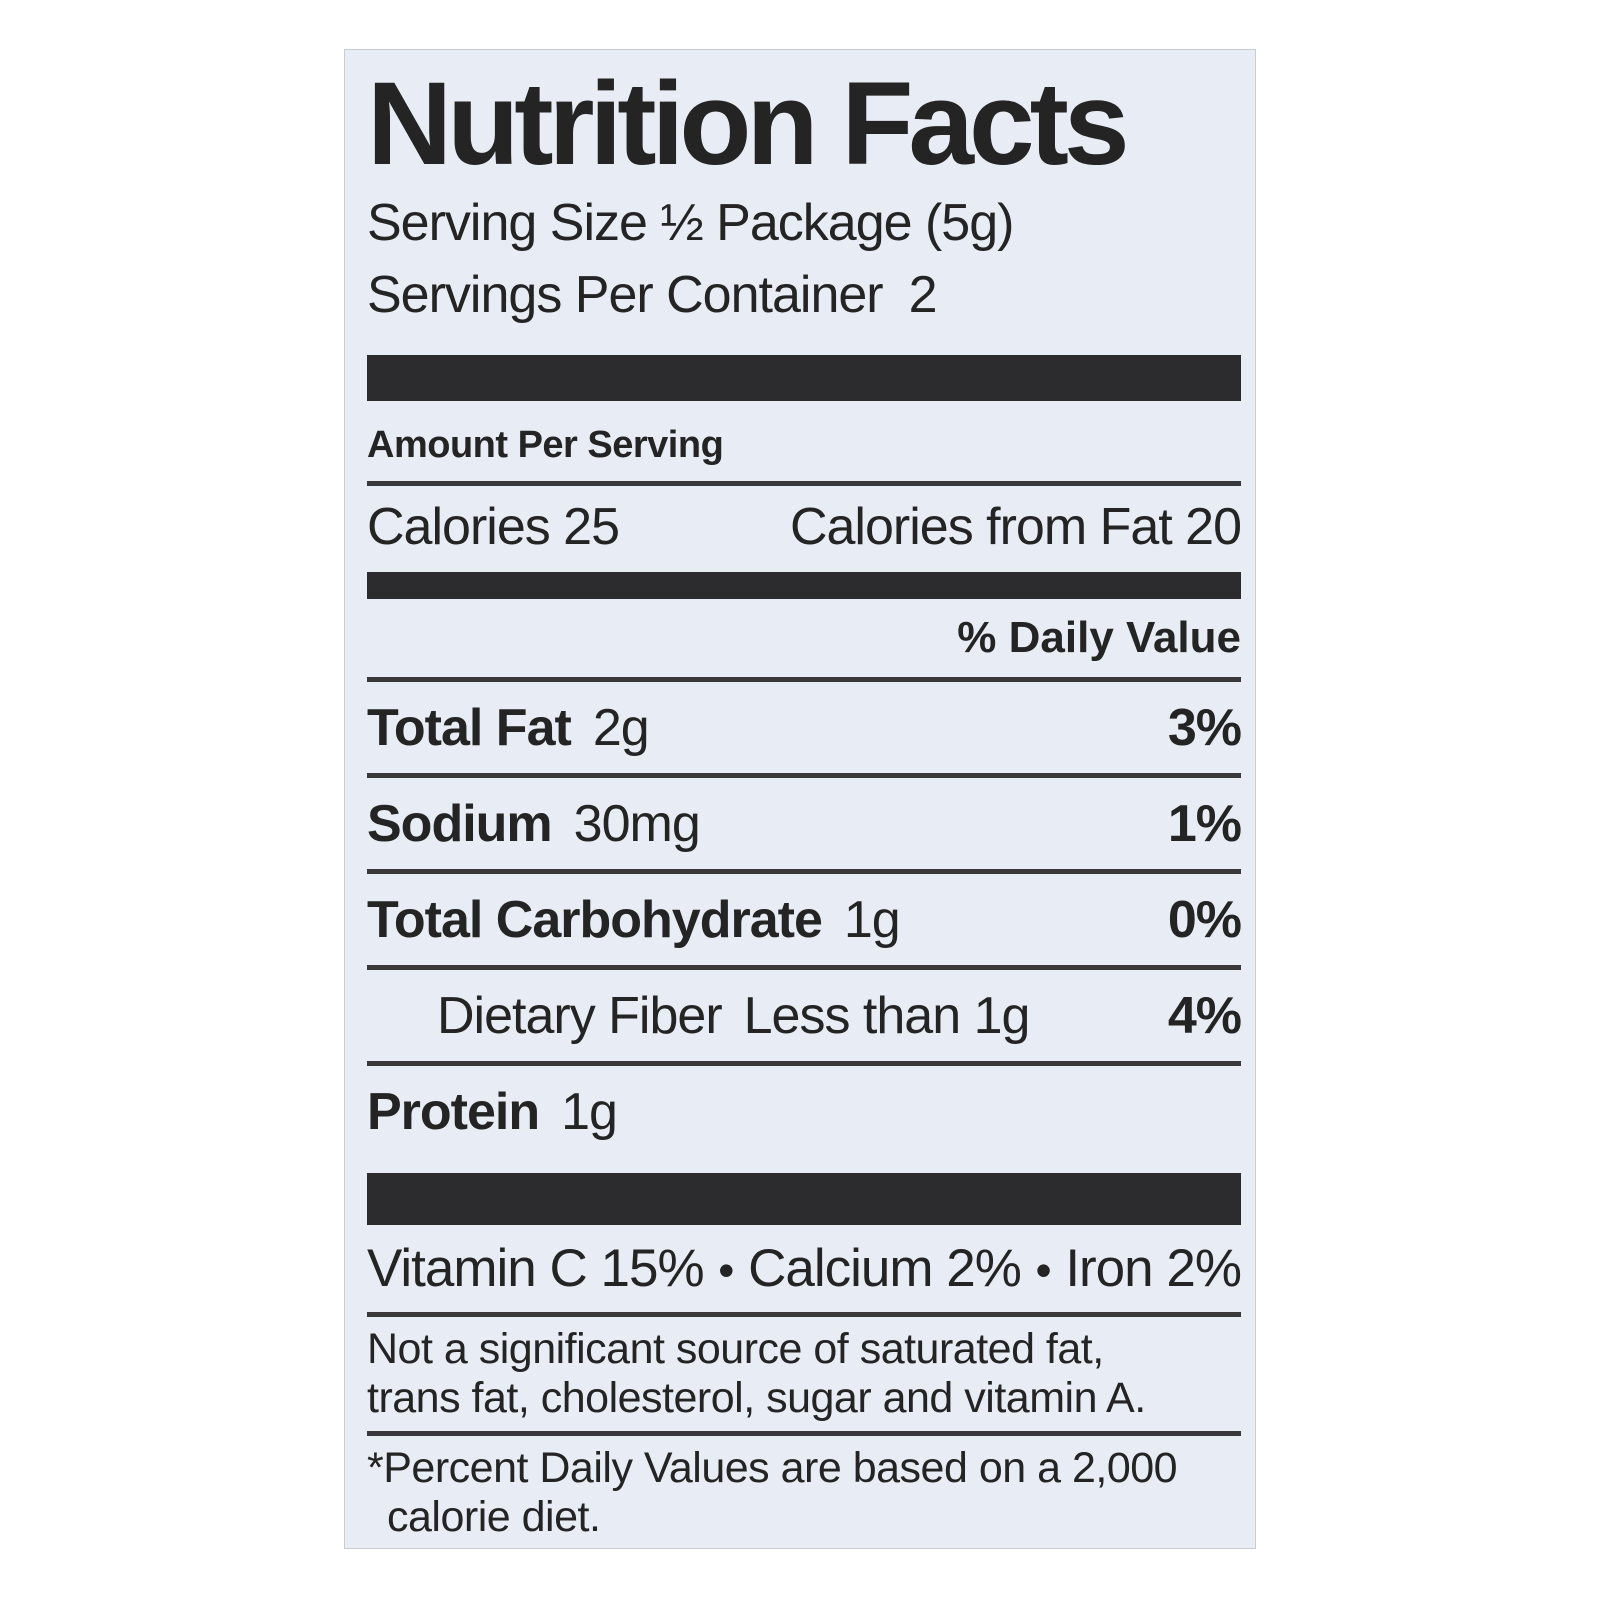  What do you see at coordinates (580, 1016) in the screenshot?
I see `nutrient-name: Dietary Fiber` at bounding box center [580, 1016].